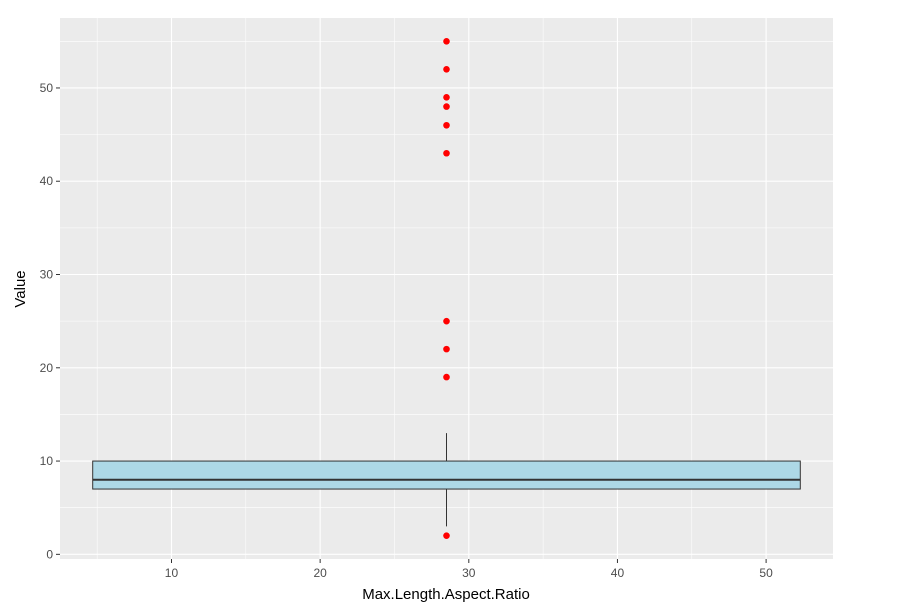 The width and height of the screenshot is (899, 613). What do you see at coordinates (47, 181) in the screenshot?
I see `y-tick-label: 40` at bounding box center [47, 181].